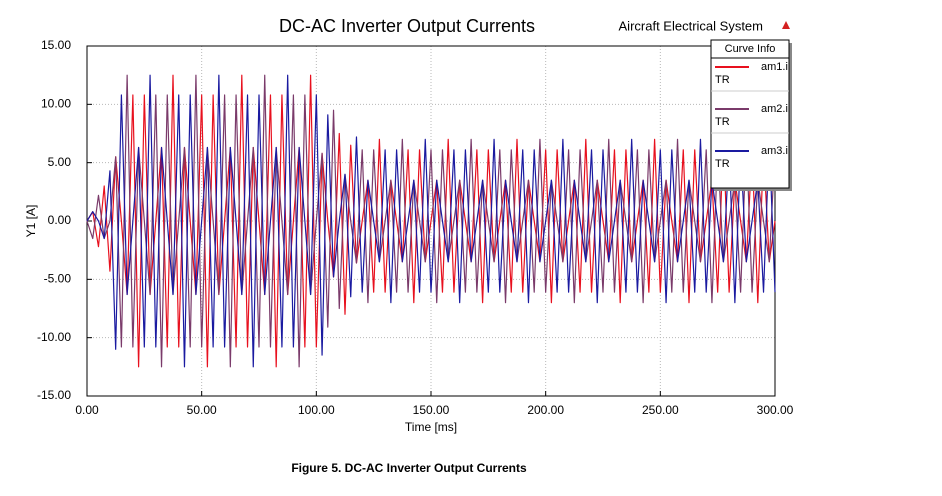 The width and height of the screenshot is (942, 496). Describe the element at coordinates (774, 151) in the screenshot. I see `legend-label: am3.i` at that location.